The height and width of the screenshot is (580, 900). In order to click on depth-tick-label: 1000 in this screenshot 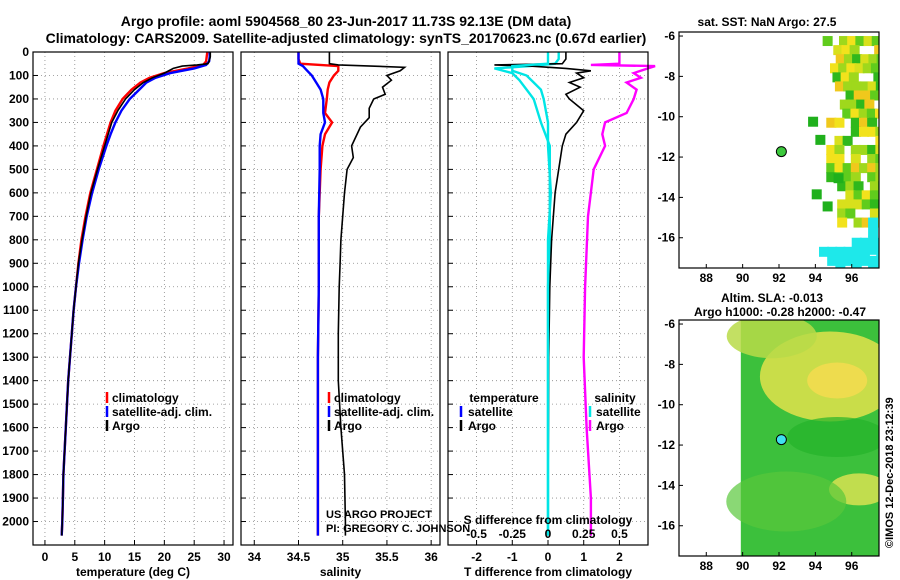, I will do `click(15, 287)`.